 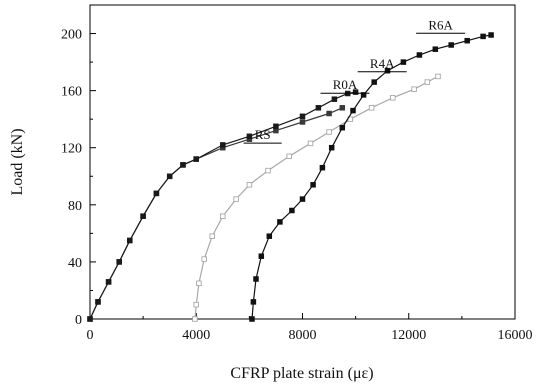 What do you see at coordinates (75, 206) in the screenshot?
I see `y-tick-label: 80` at bounding box center [75, 206].